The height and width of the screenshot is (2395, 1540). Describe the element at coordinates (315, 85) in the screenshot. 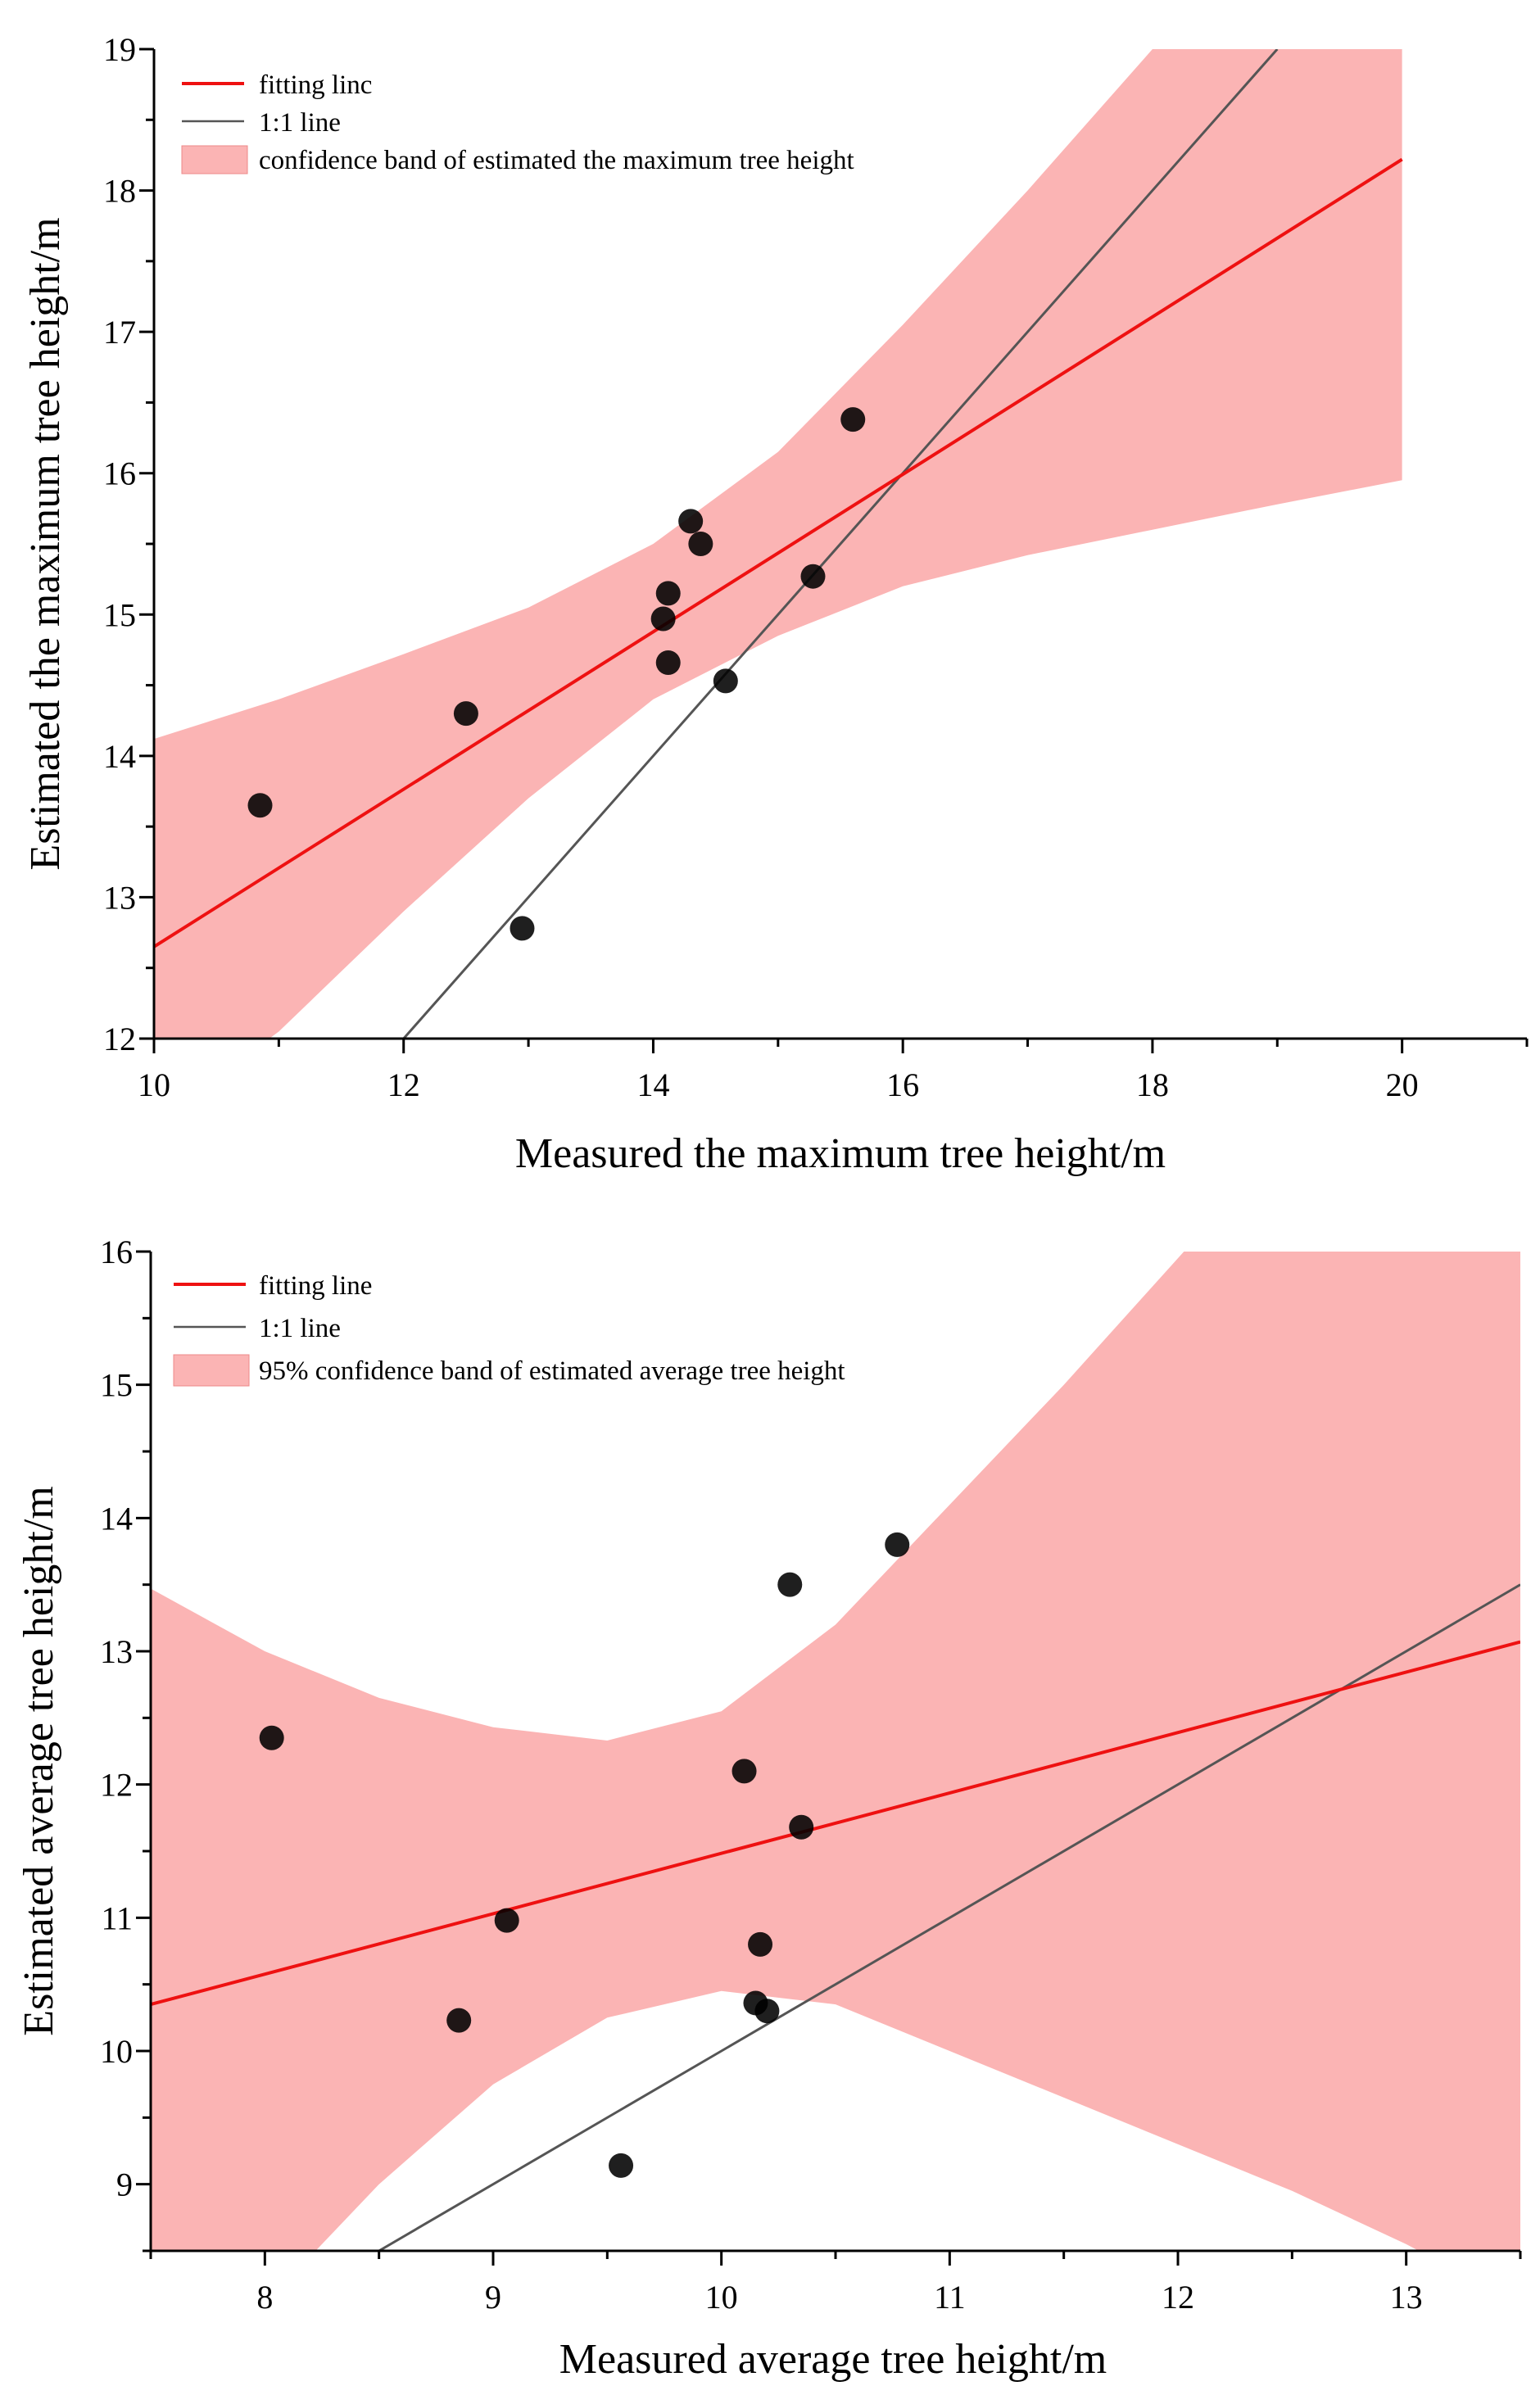

I see `legend-fit-label: fitting linc` at that location.